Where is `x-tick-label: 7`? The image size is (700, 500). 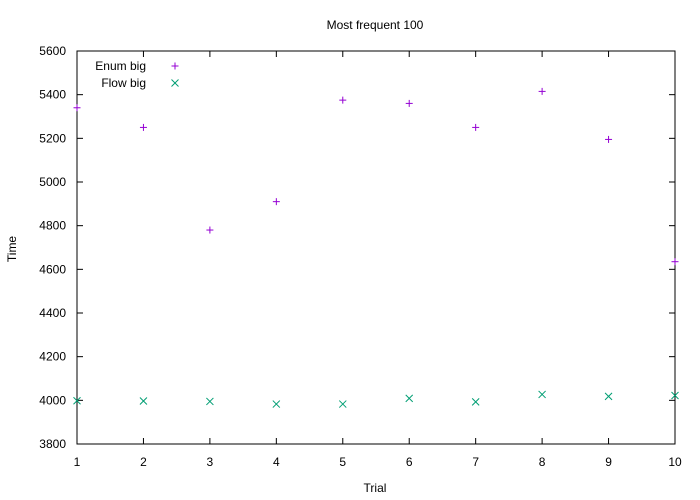
x-tick-label: 7 is located at coordinates (475, 462).